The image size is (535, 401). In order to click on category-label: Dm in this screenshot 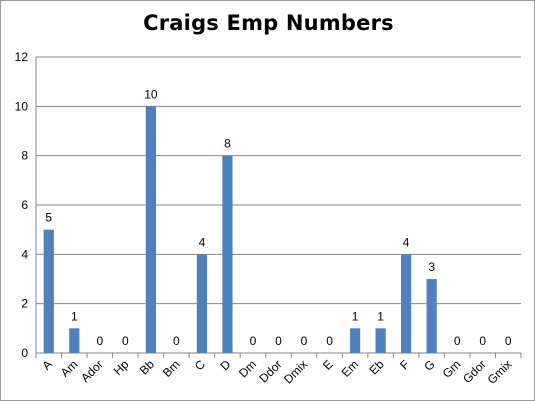, I will do `click(247, 368)`.